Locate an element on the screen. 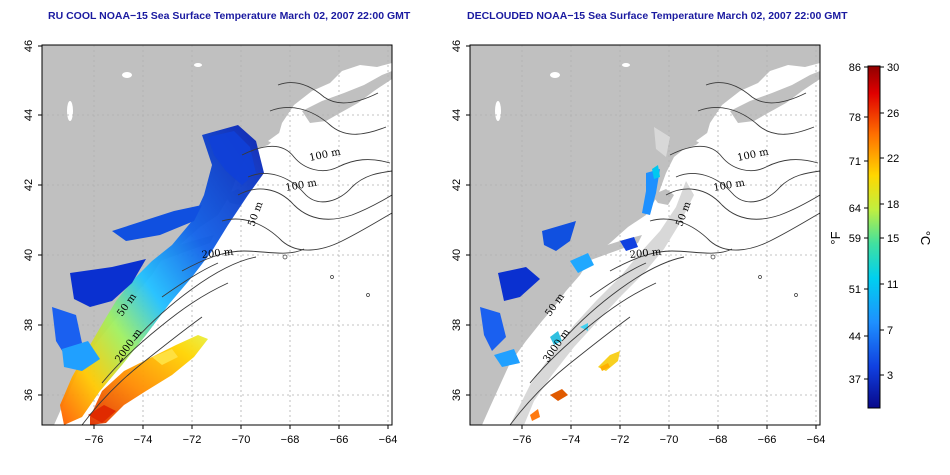 The image size is (950, 475). fahrenheit-tick: 44 is located at coordinates (855, 337).